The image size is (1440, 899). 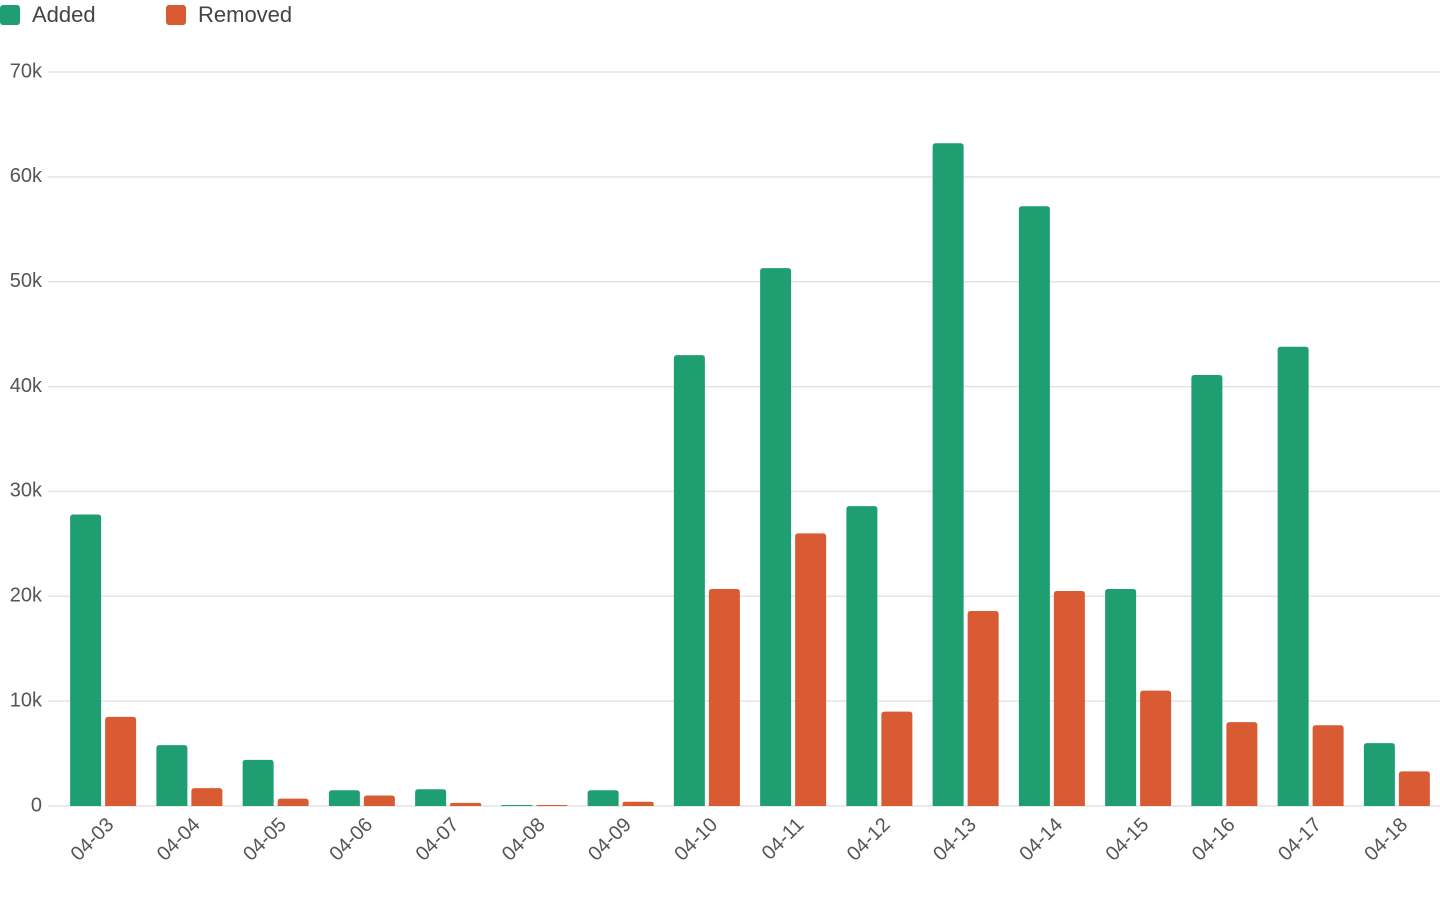 I want to click on x-tick-label: 04-05, so click(x=265, y=840).